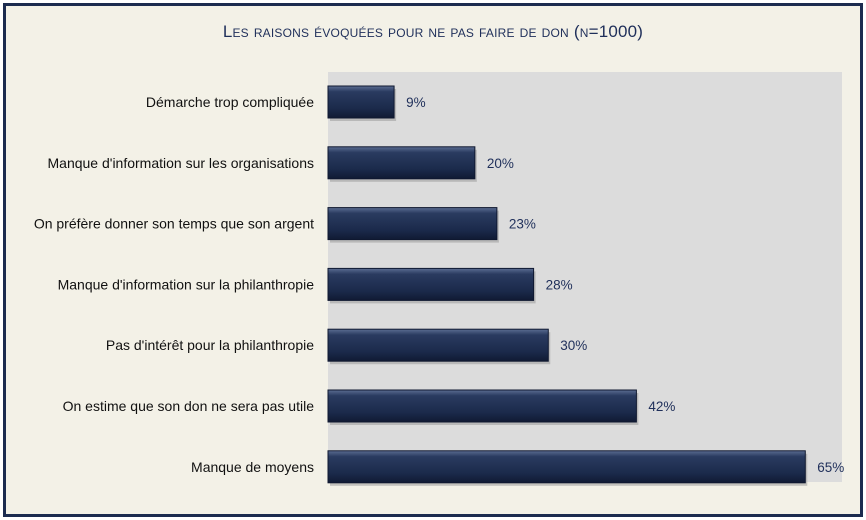 This screenshot has height=520, width=866. What do you see at coordinates (500, 163) in the screenshot?
I see `value-label: 20%` at bounding box center [500, 163].